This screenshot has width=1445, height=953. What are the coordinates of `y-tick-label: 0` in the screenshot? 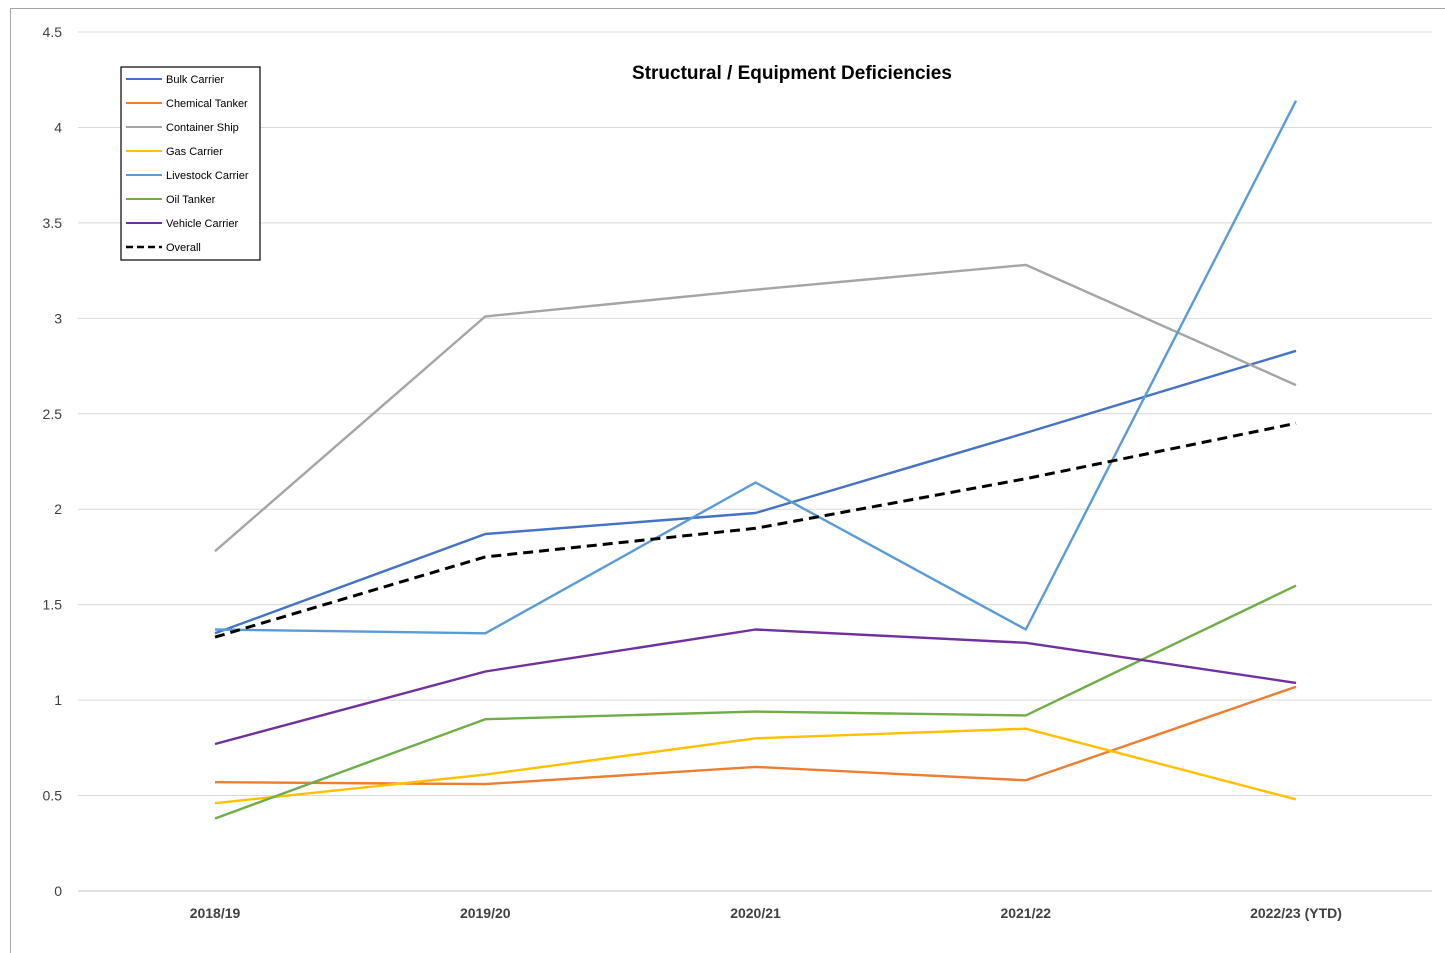 It's located at (58, 891).